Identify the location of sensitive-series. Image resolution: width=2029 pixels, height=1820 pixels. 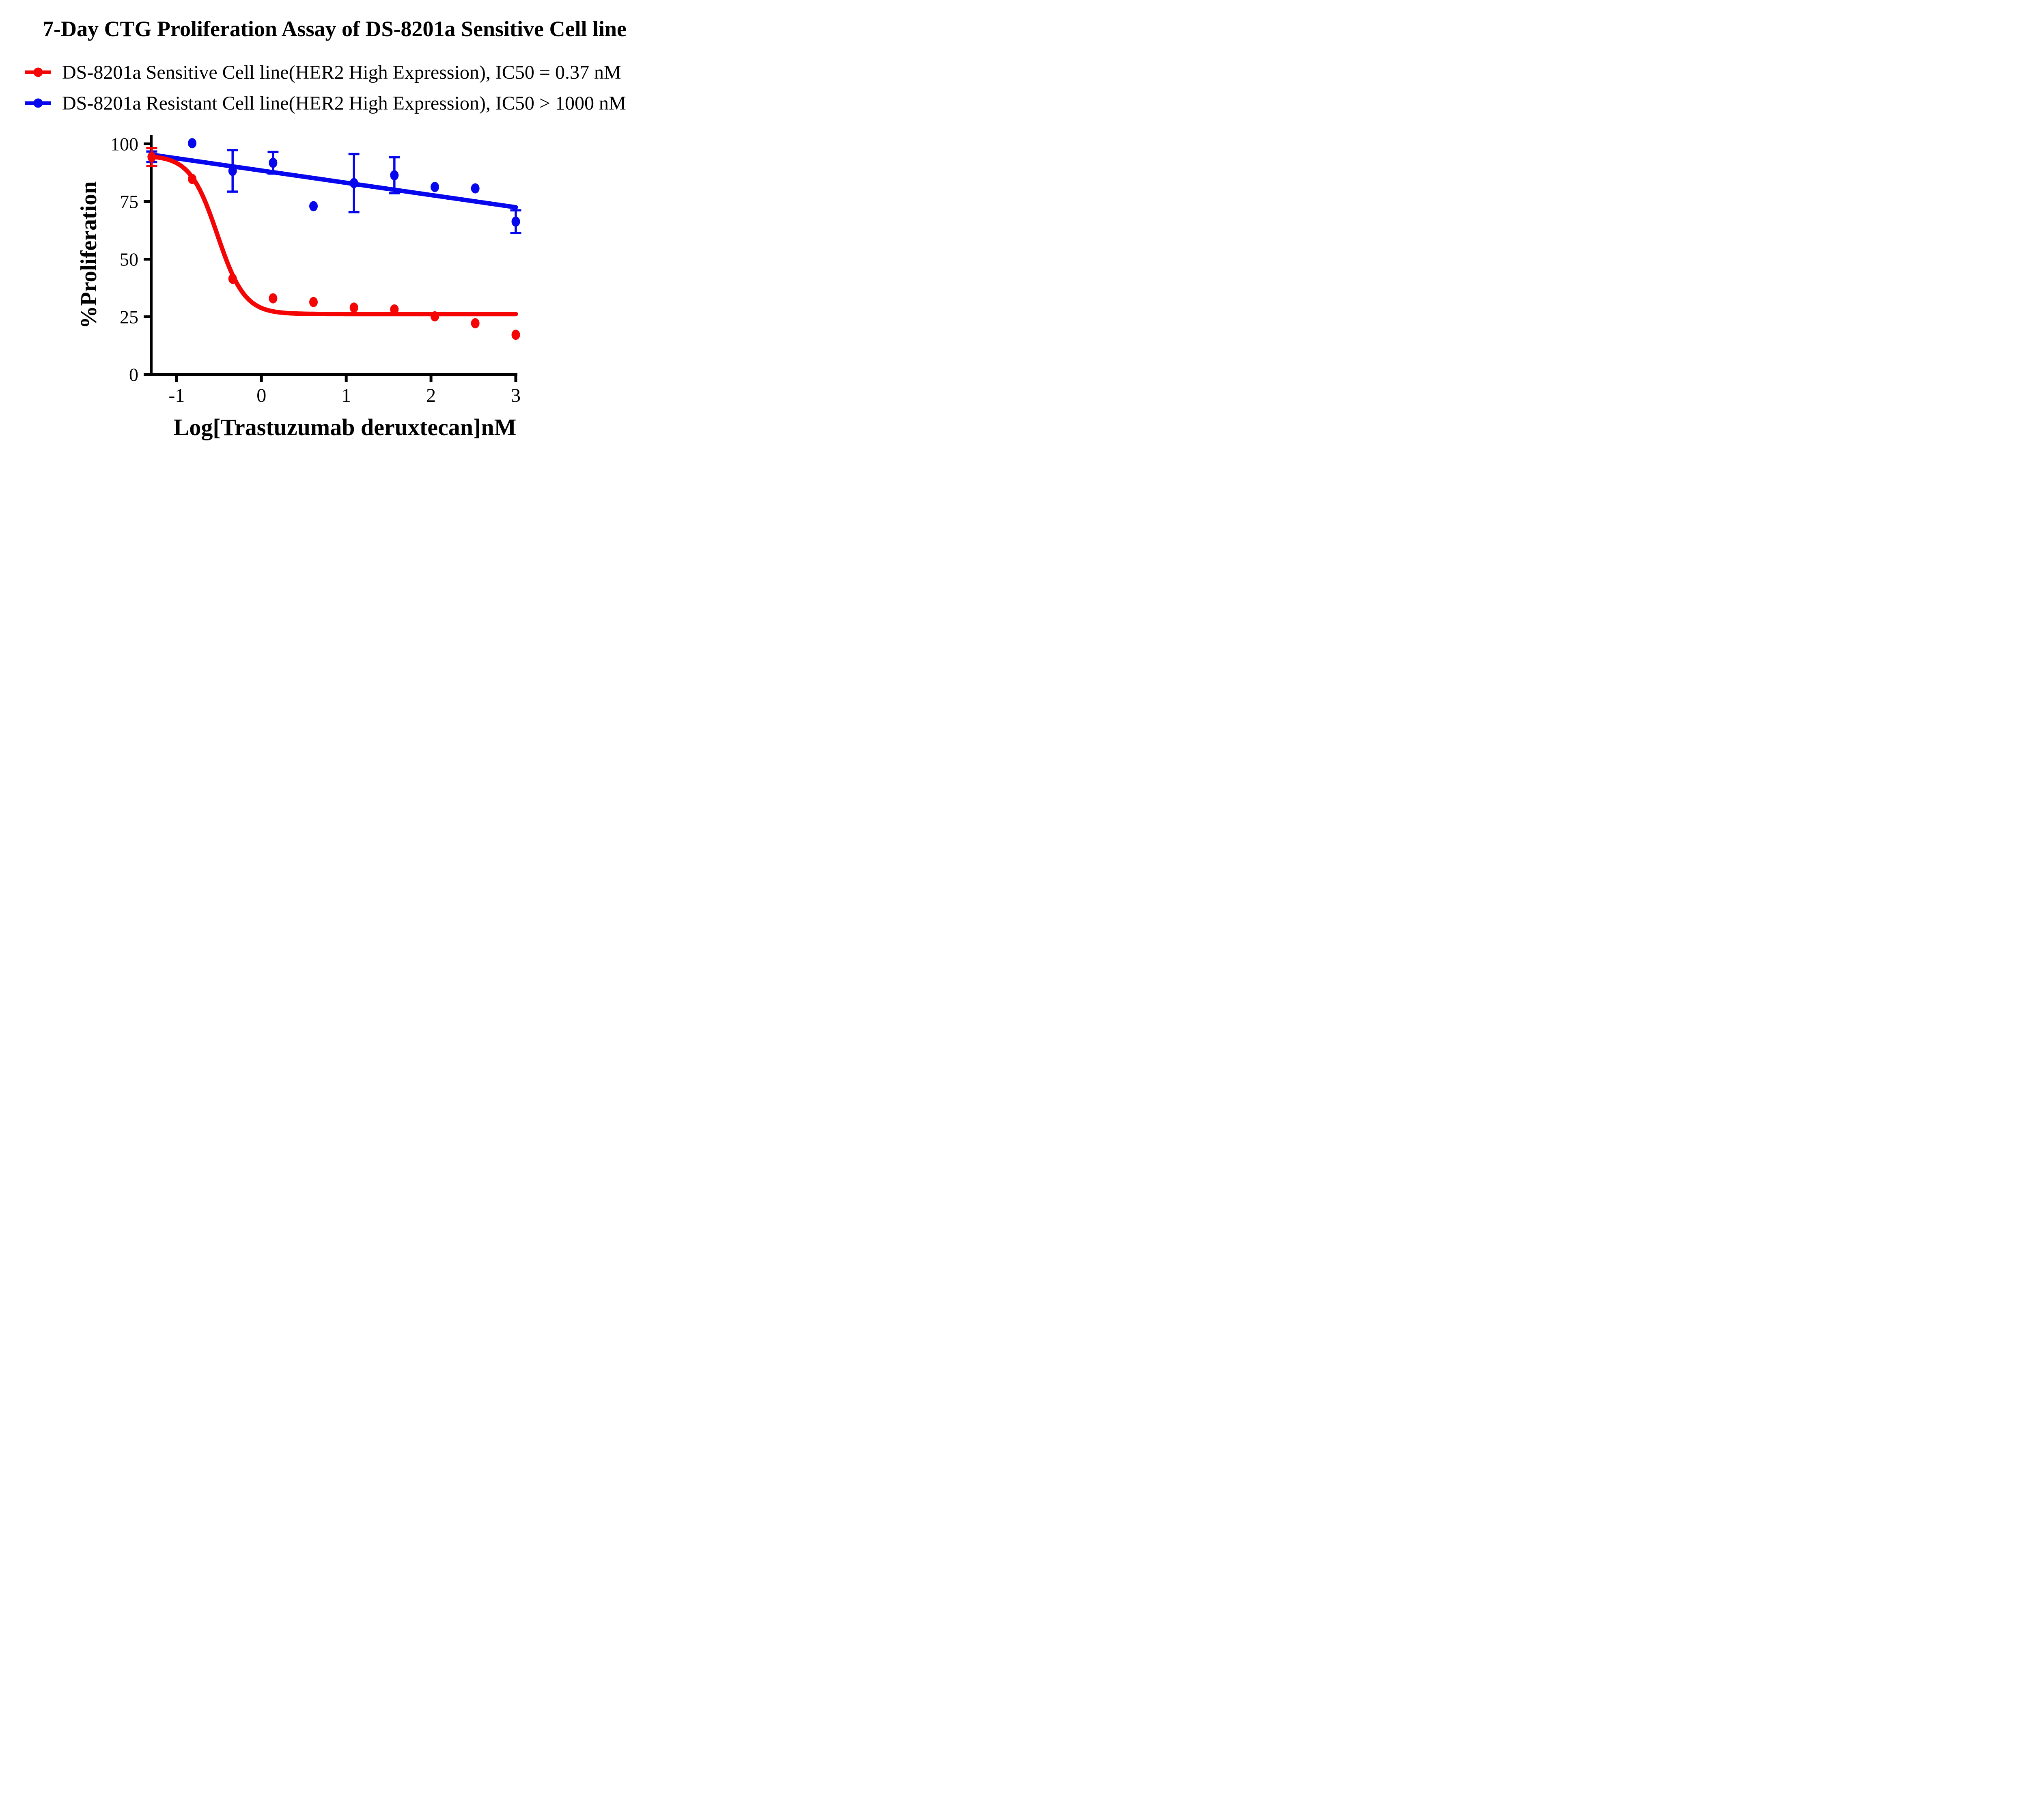
(333, 243).